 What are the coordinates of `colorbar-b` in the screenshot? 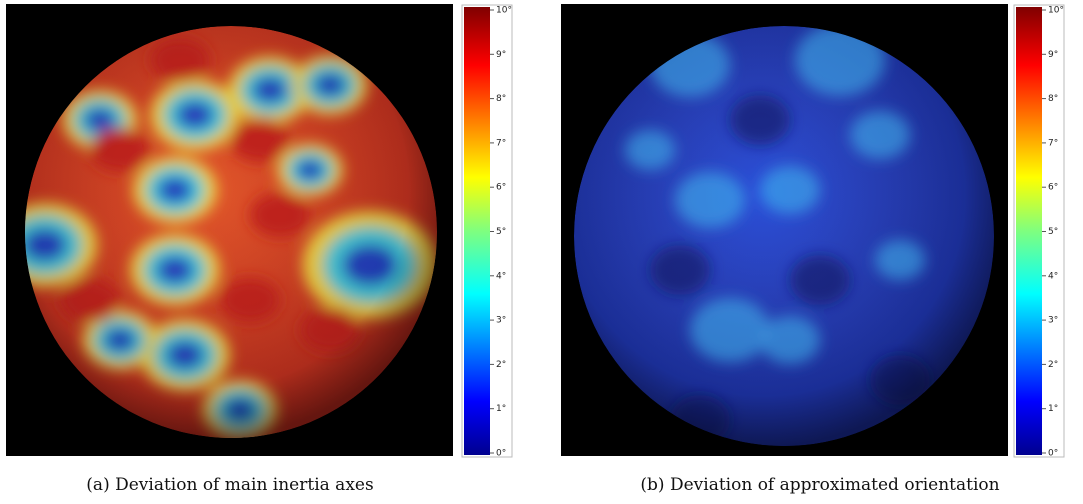 It's located at (1029, 231).